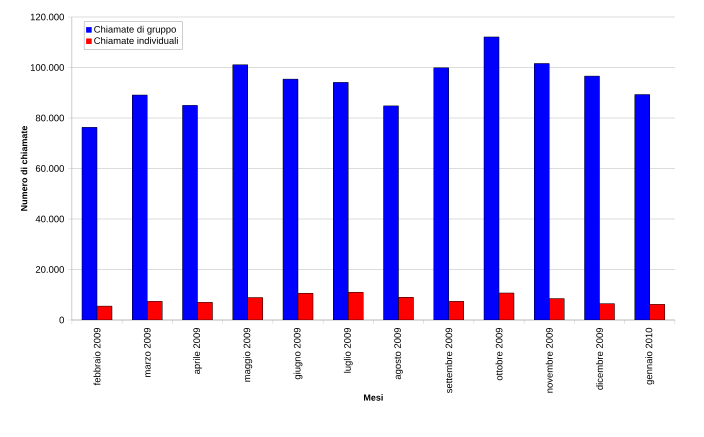  Describe the element at coordinates (499, 354) in the screenshot. I see `x-tick-label: ottobre 2009` at that location.